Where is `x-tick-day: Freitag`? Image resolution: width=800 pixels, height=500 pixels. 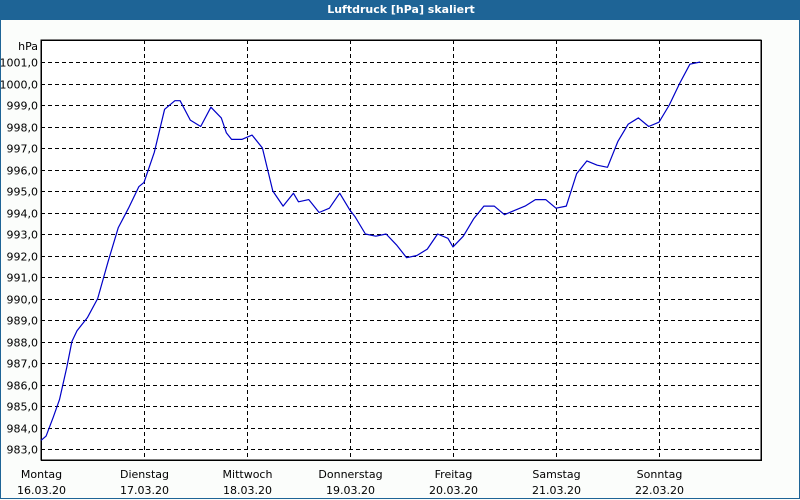
x-tick-day: Freitag is located at coordinates (454, 474).